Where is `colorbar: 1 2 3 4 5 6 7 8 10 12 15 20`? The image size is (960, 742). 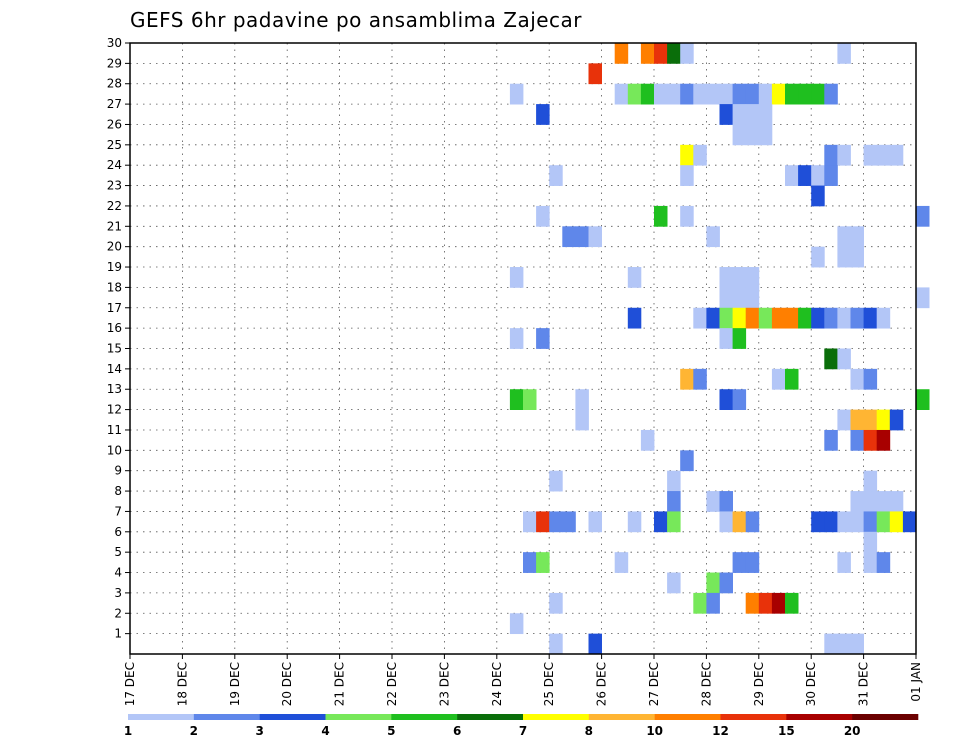 colorbar: 1 2 3 4 5 6 7 8 10 12 15 20 is located at coordinates (521, 726).